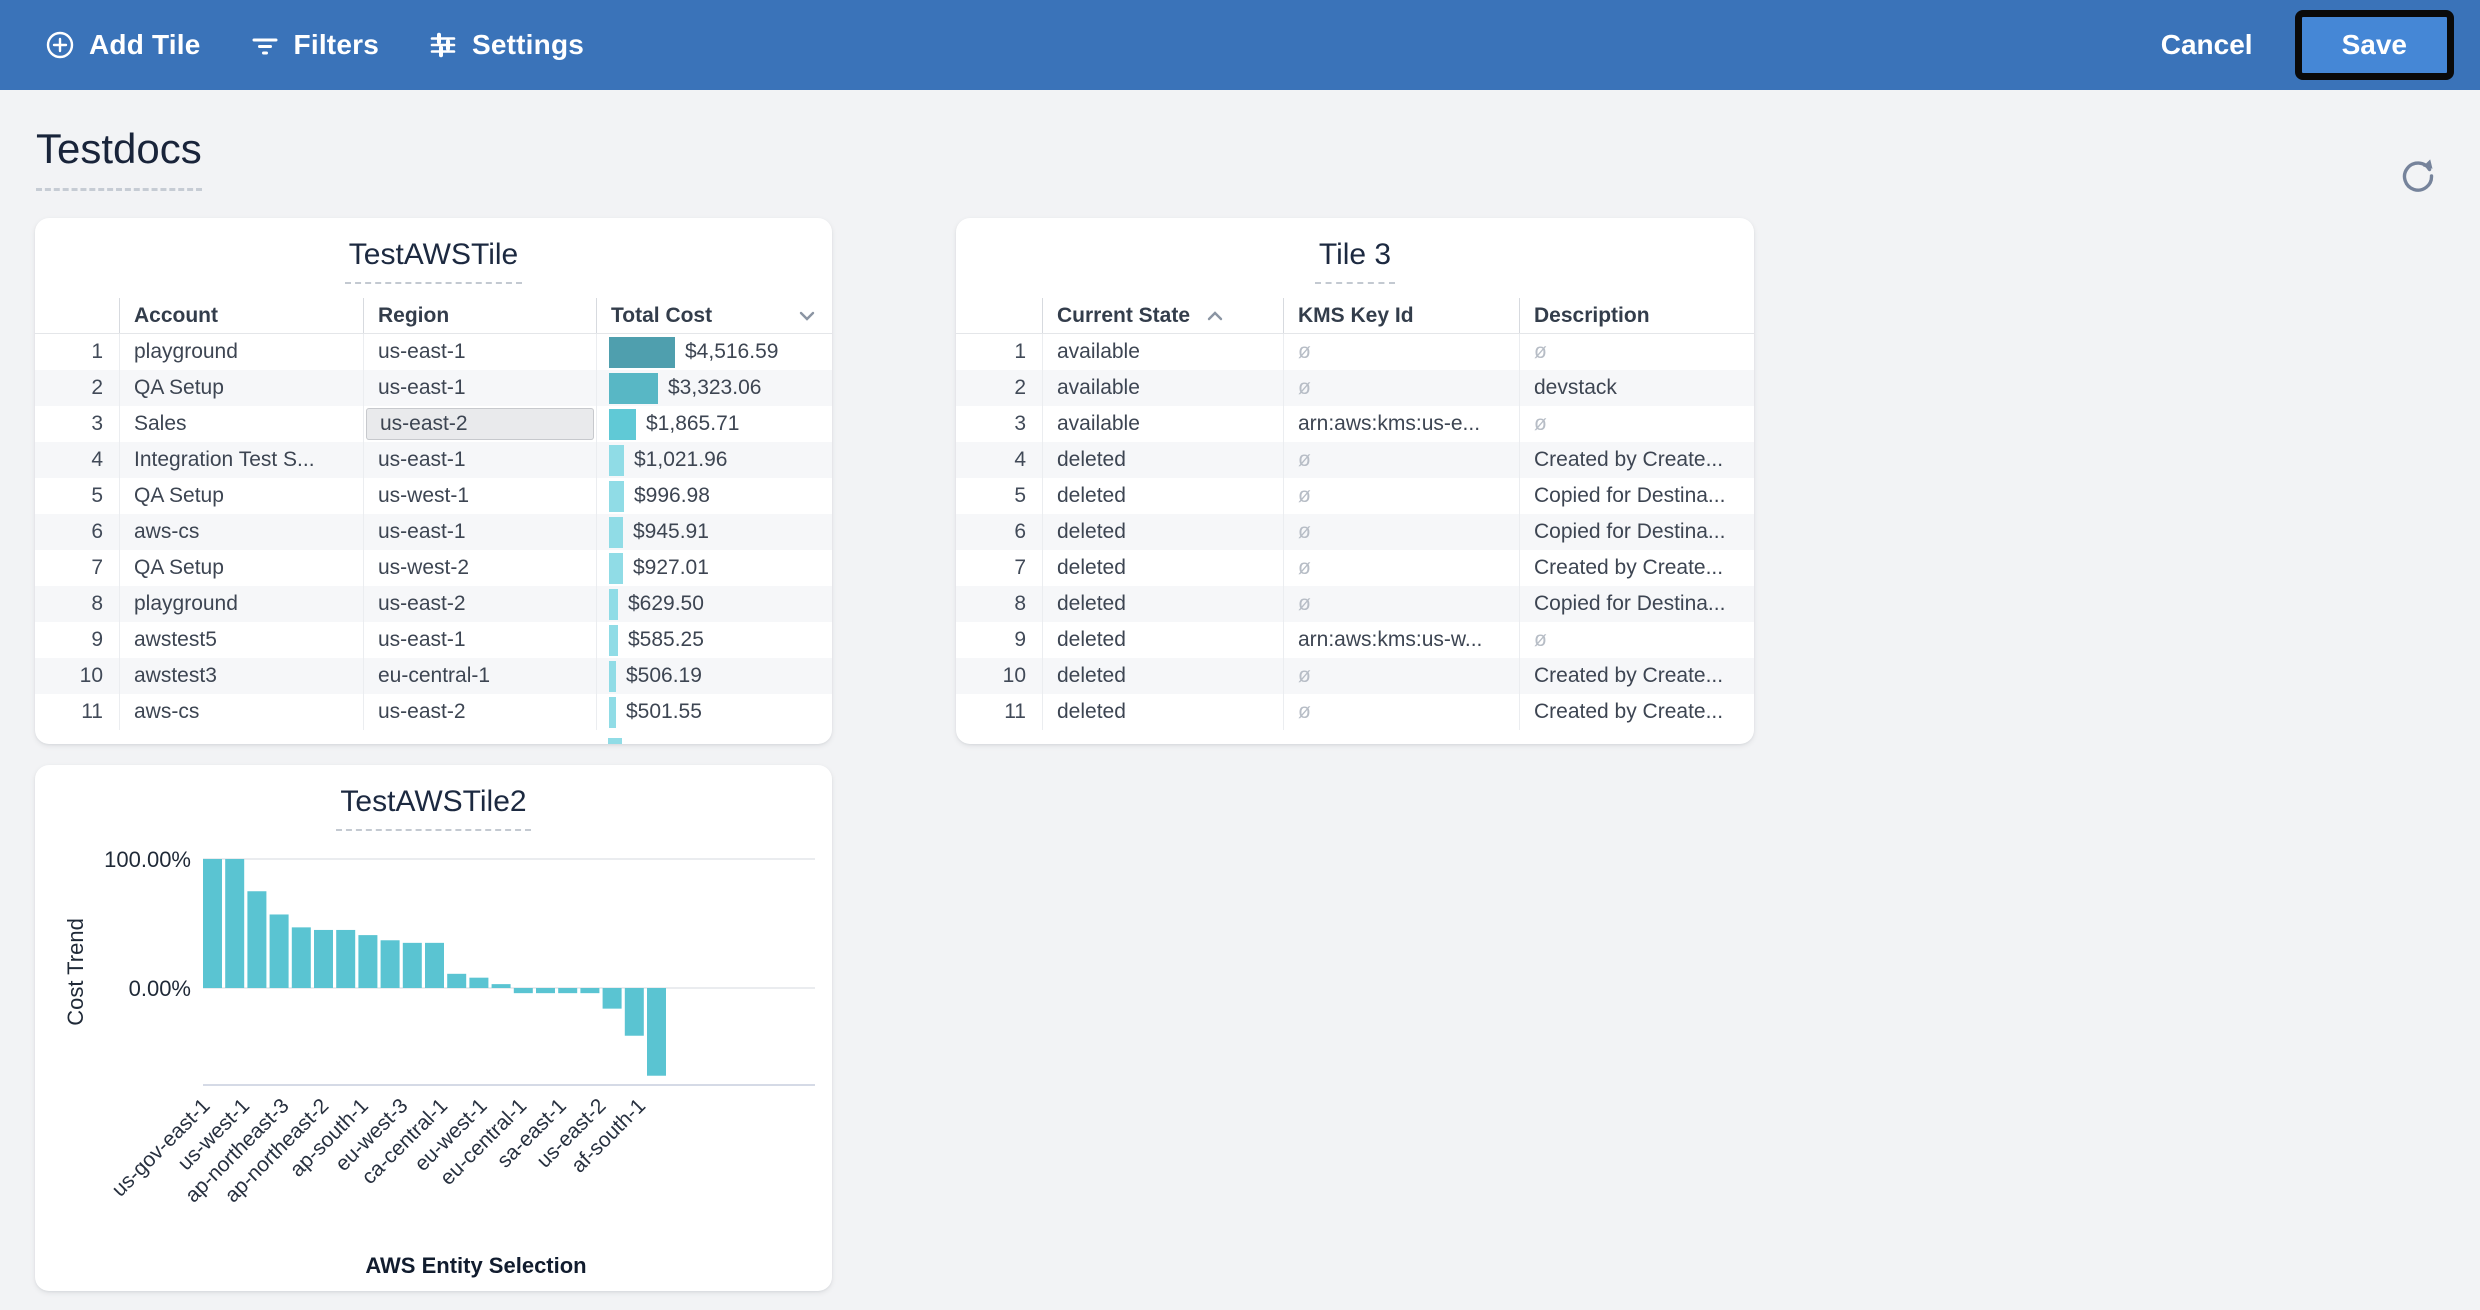  Describe the element at coordinates (479, 568) in the screenshot. I see `cell-region: us-west-2` at that location.